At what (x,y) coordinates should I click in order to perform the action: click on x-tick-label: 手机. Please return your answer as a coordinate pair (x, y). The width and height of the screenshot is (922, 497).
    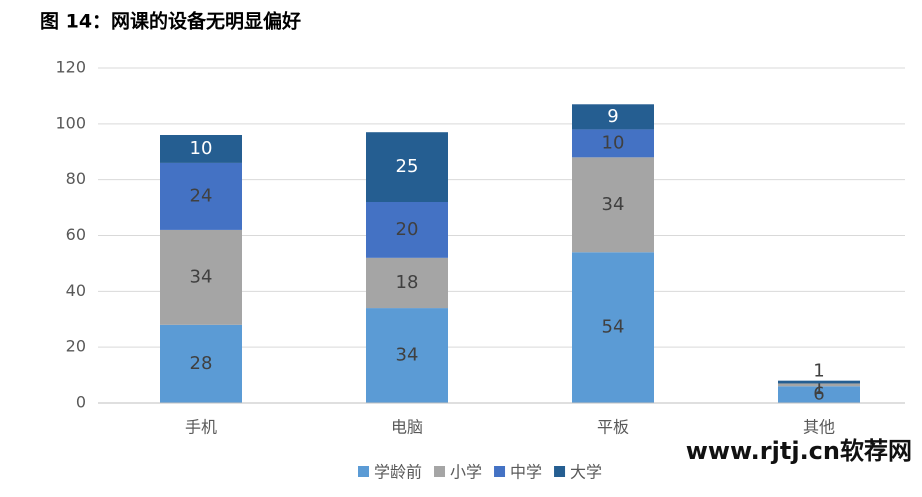
    Looking at the image, I should click on (201, 427).